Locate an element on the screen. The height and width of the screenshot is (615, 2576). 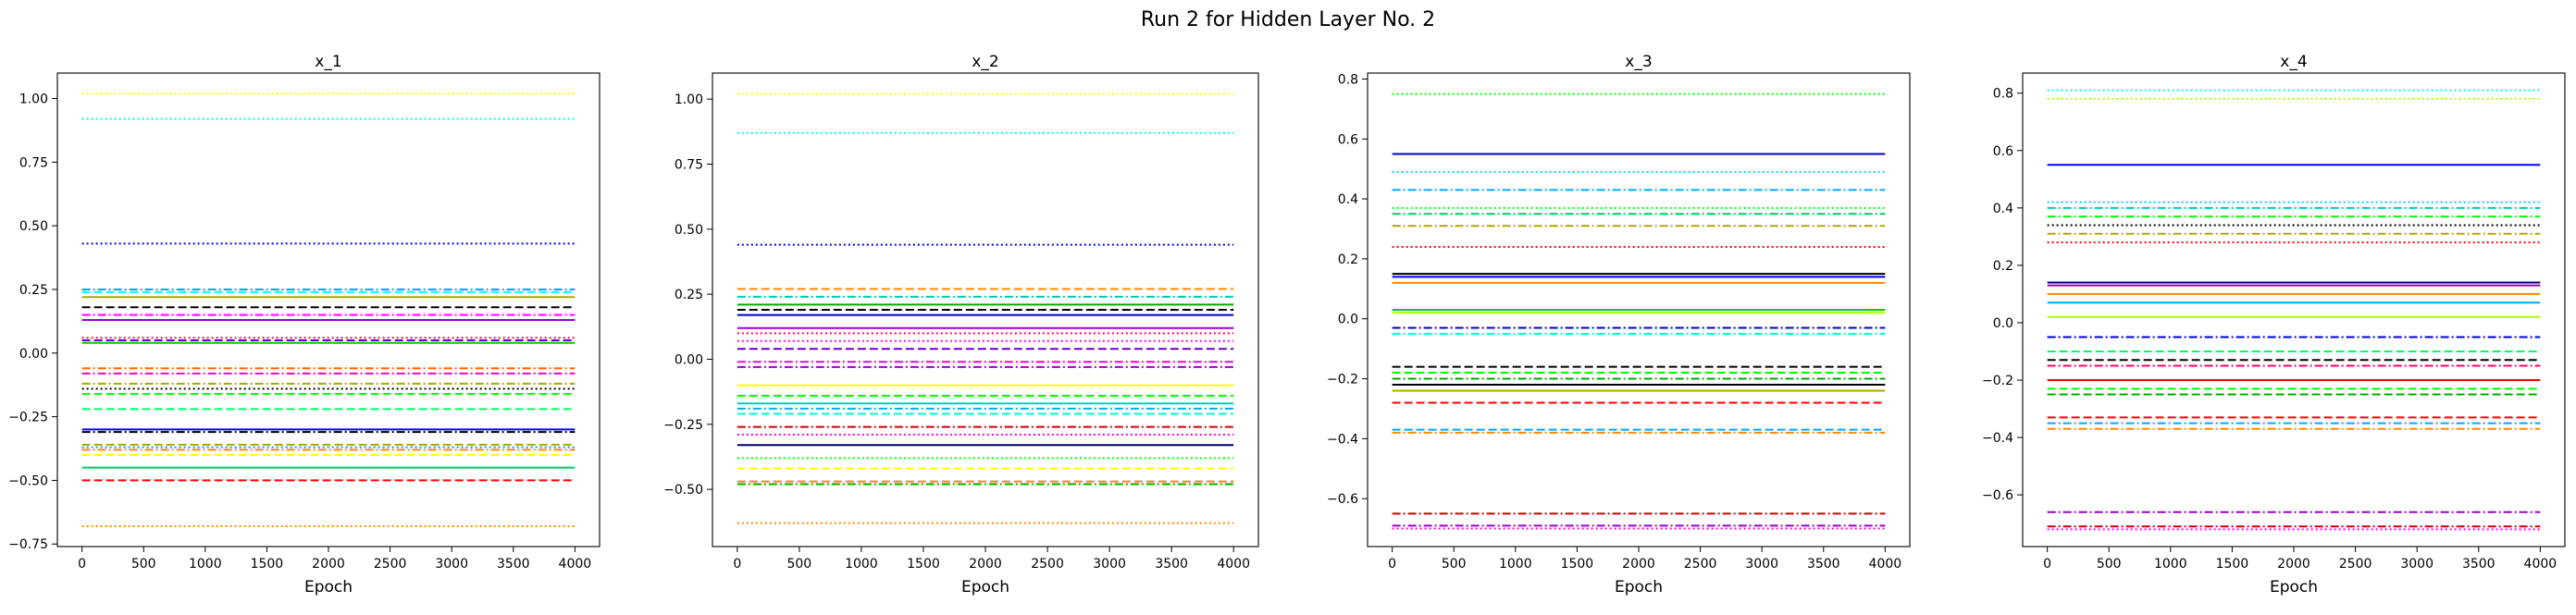
figure-title: Run 2 for Hidden Layer No. 2 is located at coordinates (1288, 19).